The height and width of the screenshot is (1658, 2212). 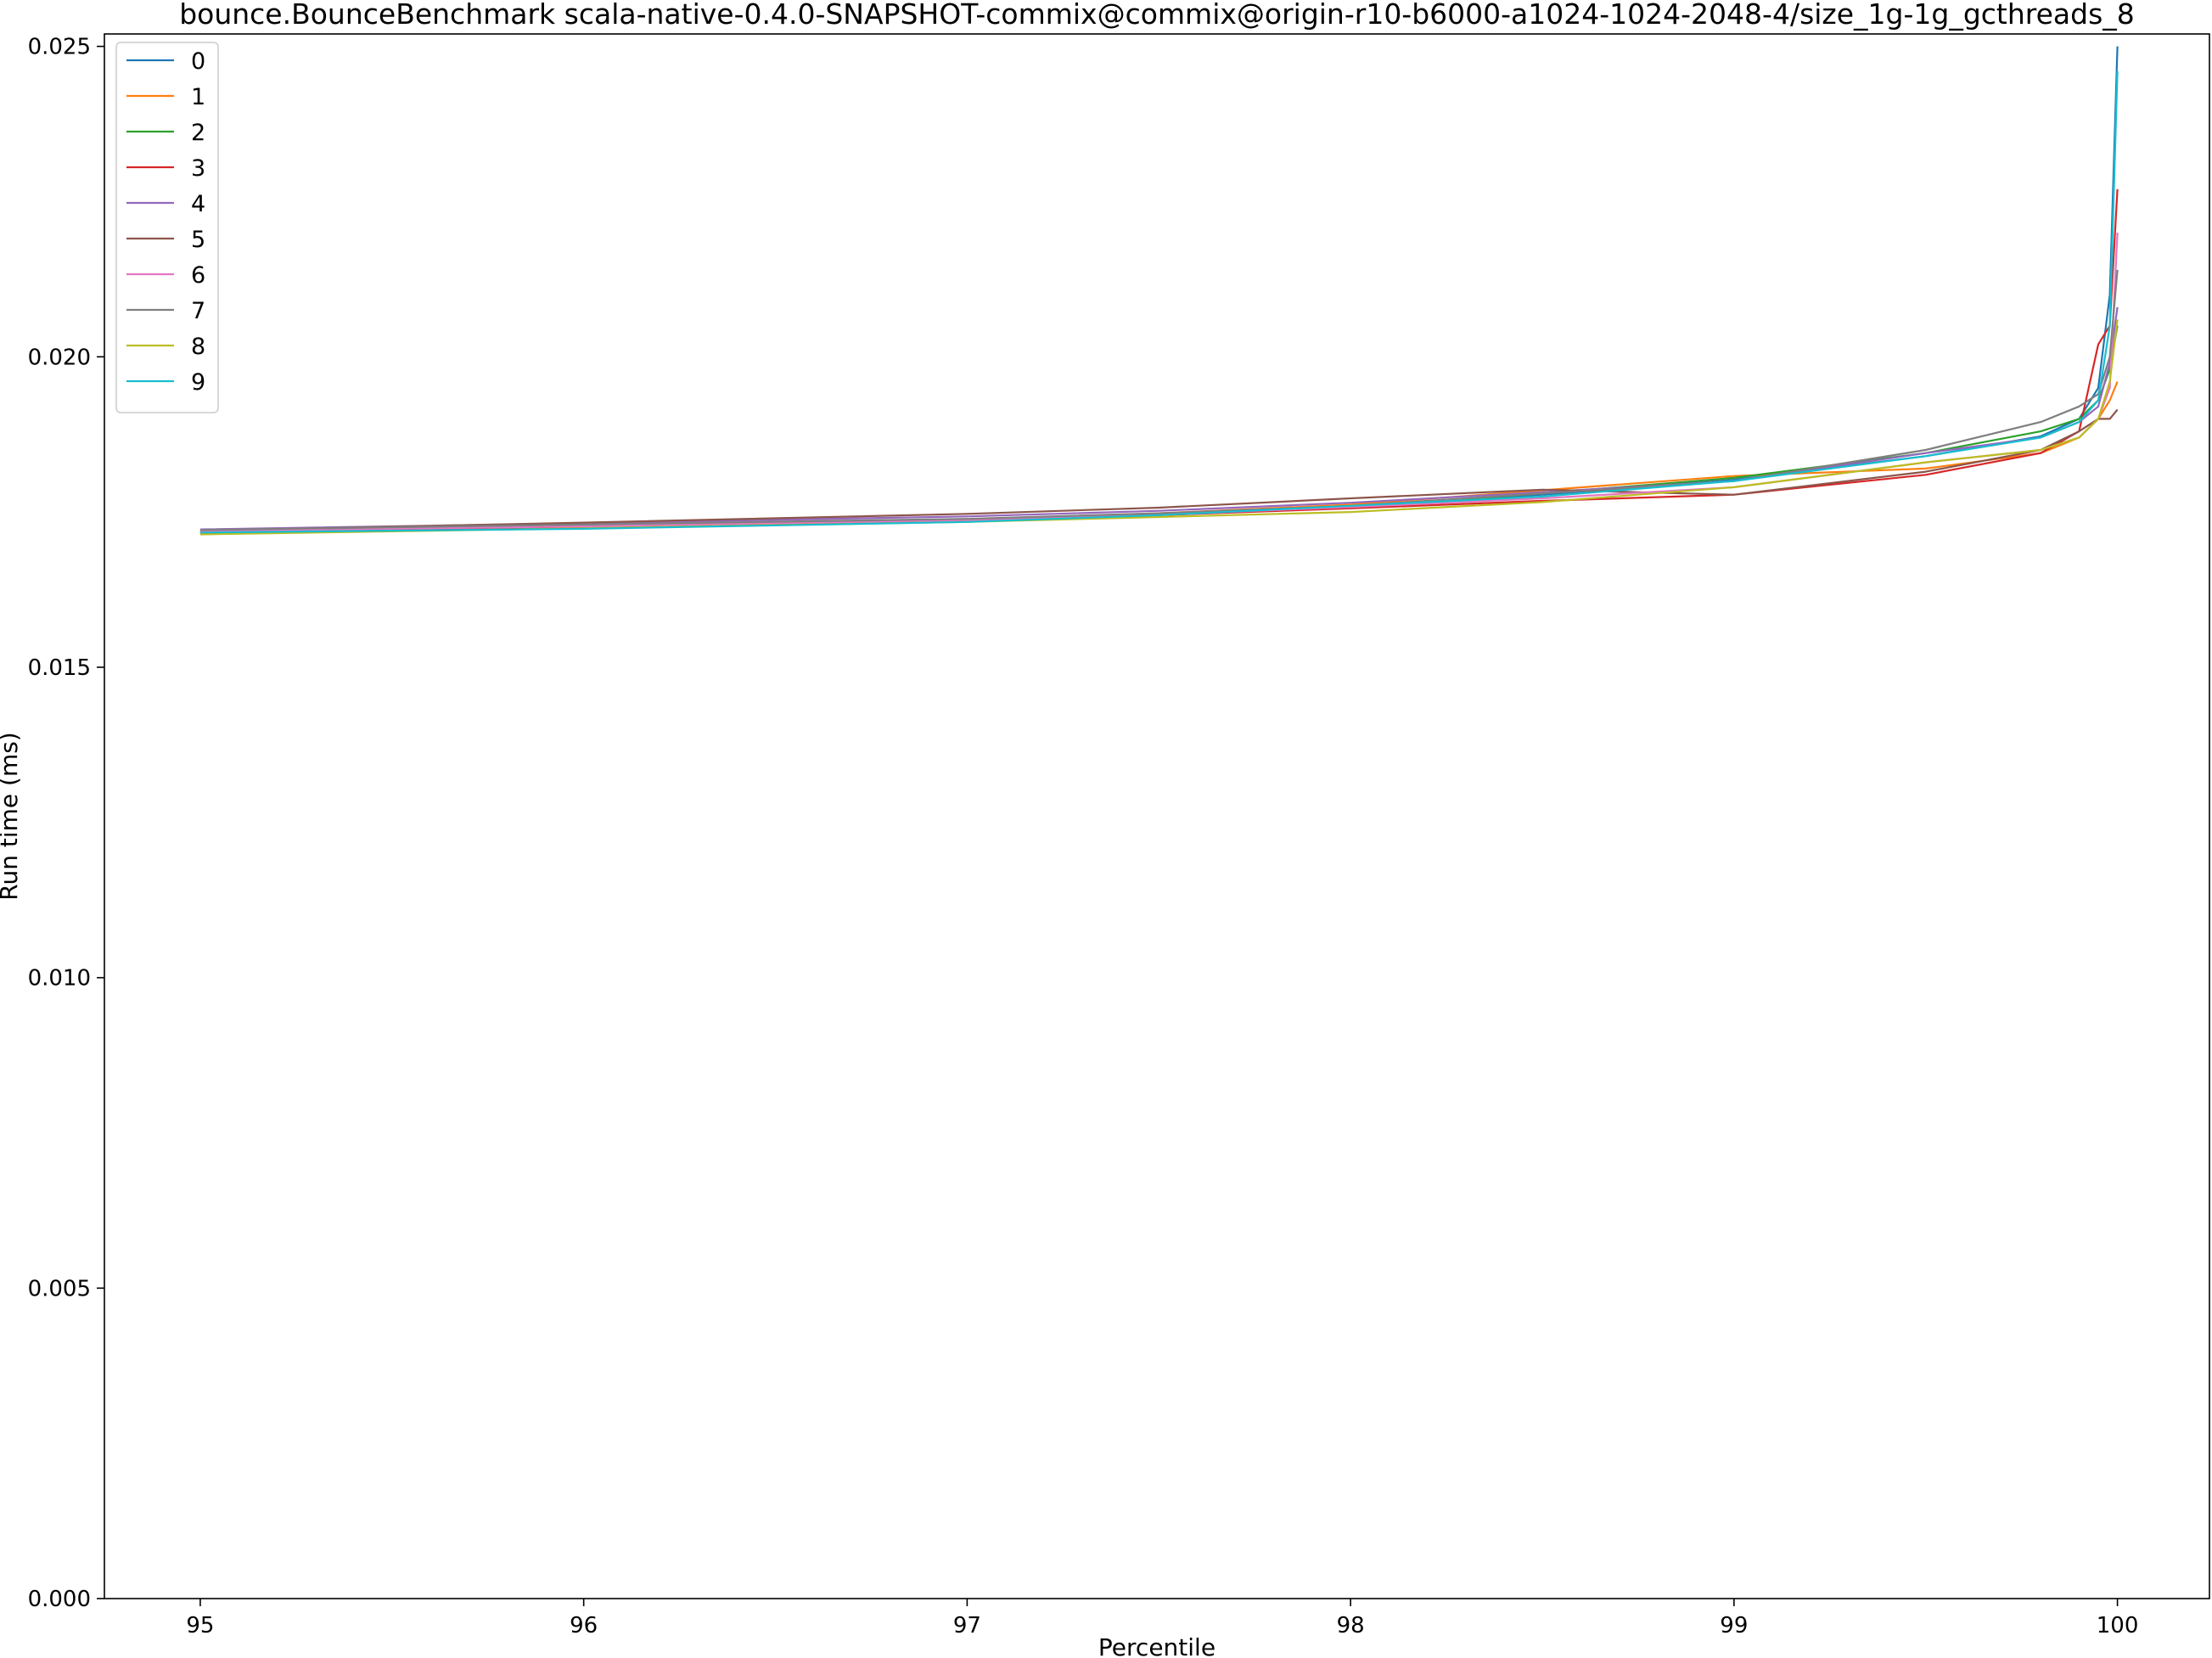 What do you see at coordinates (59, 47) in the screenshot?
I see `y-tick-label: 0.025` at bounding box center [59, 47].